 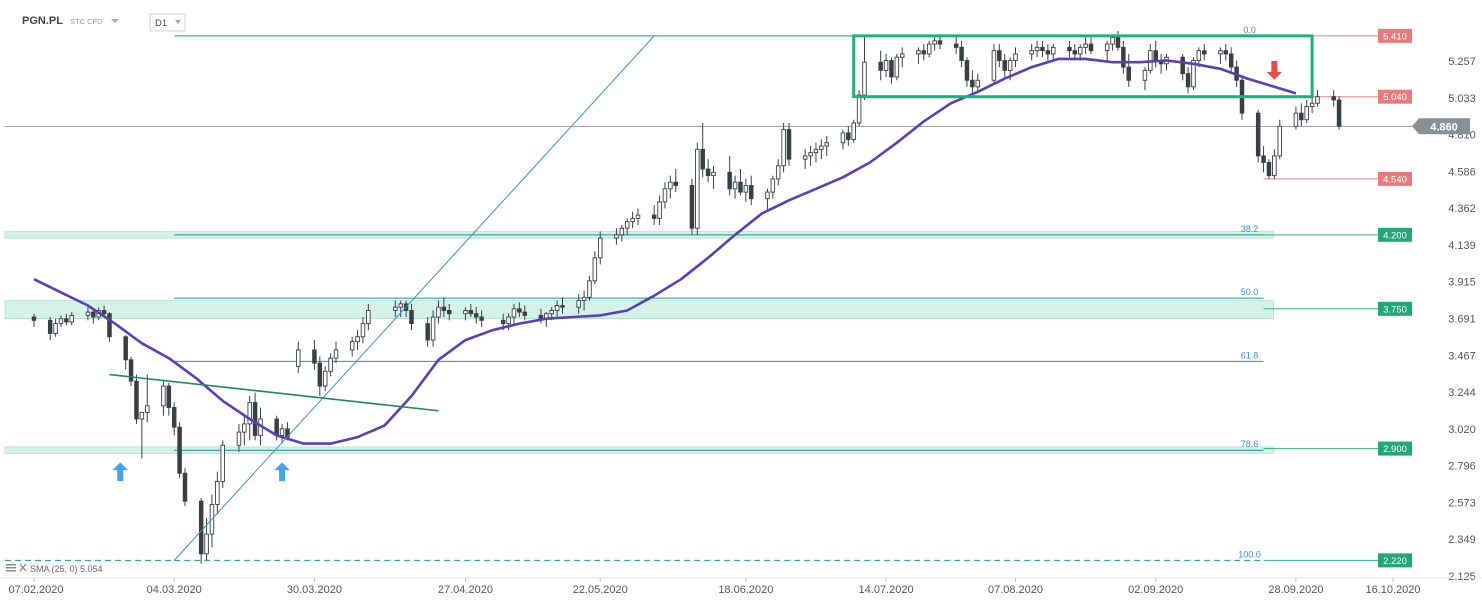 I want to click on legend-menu-icon, so click(x=11, y=568).